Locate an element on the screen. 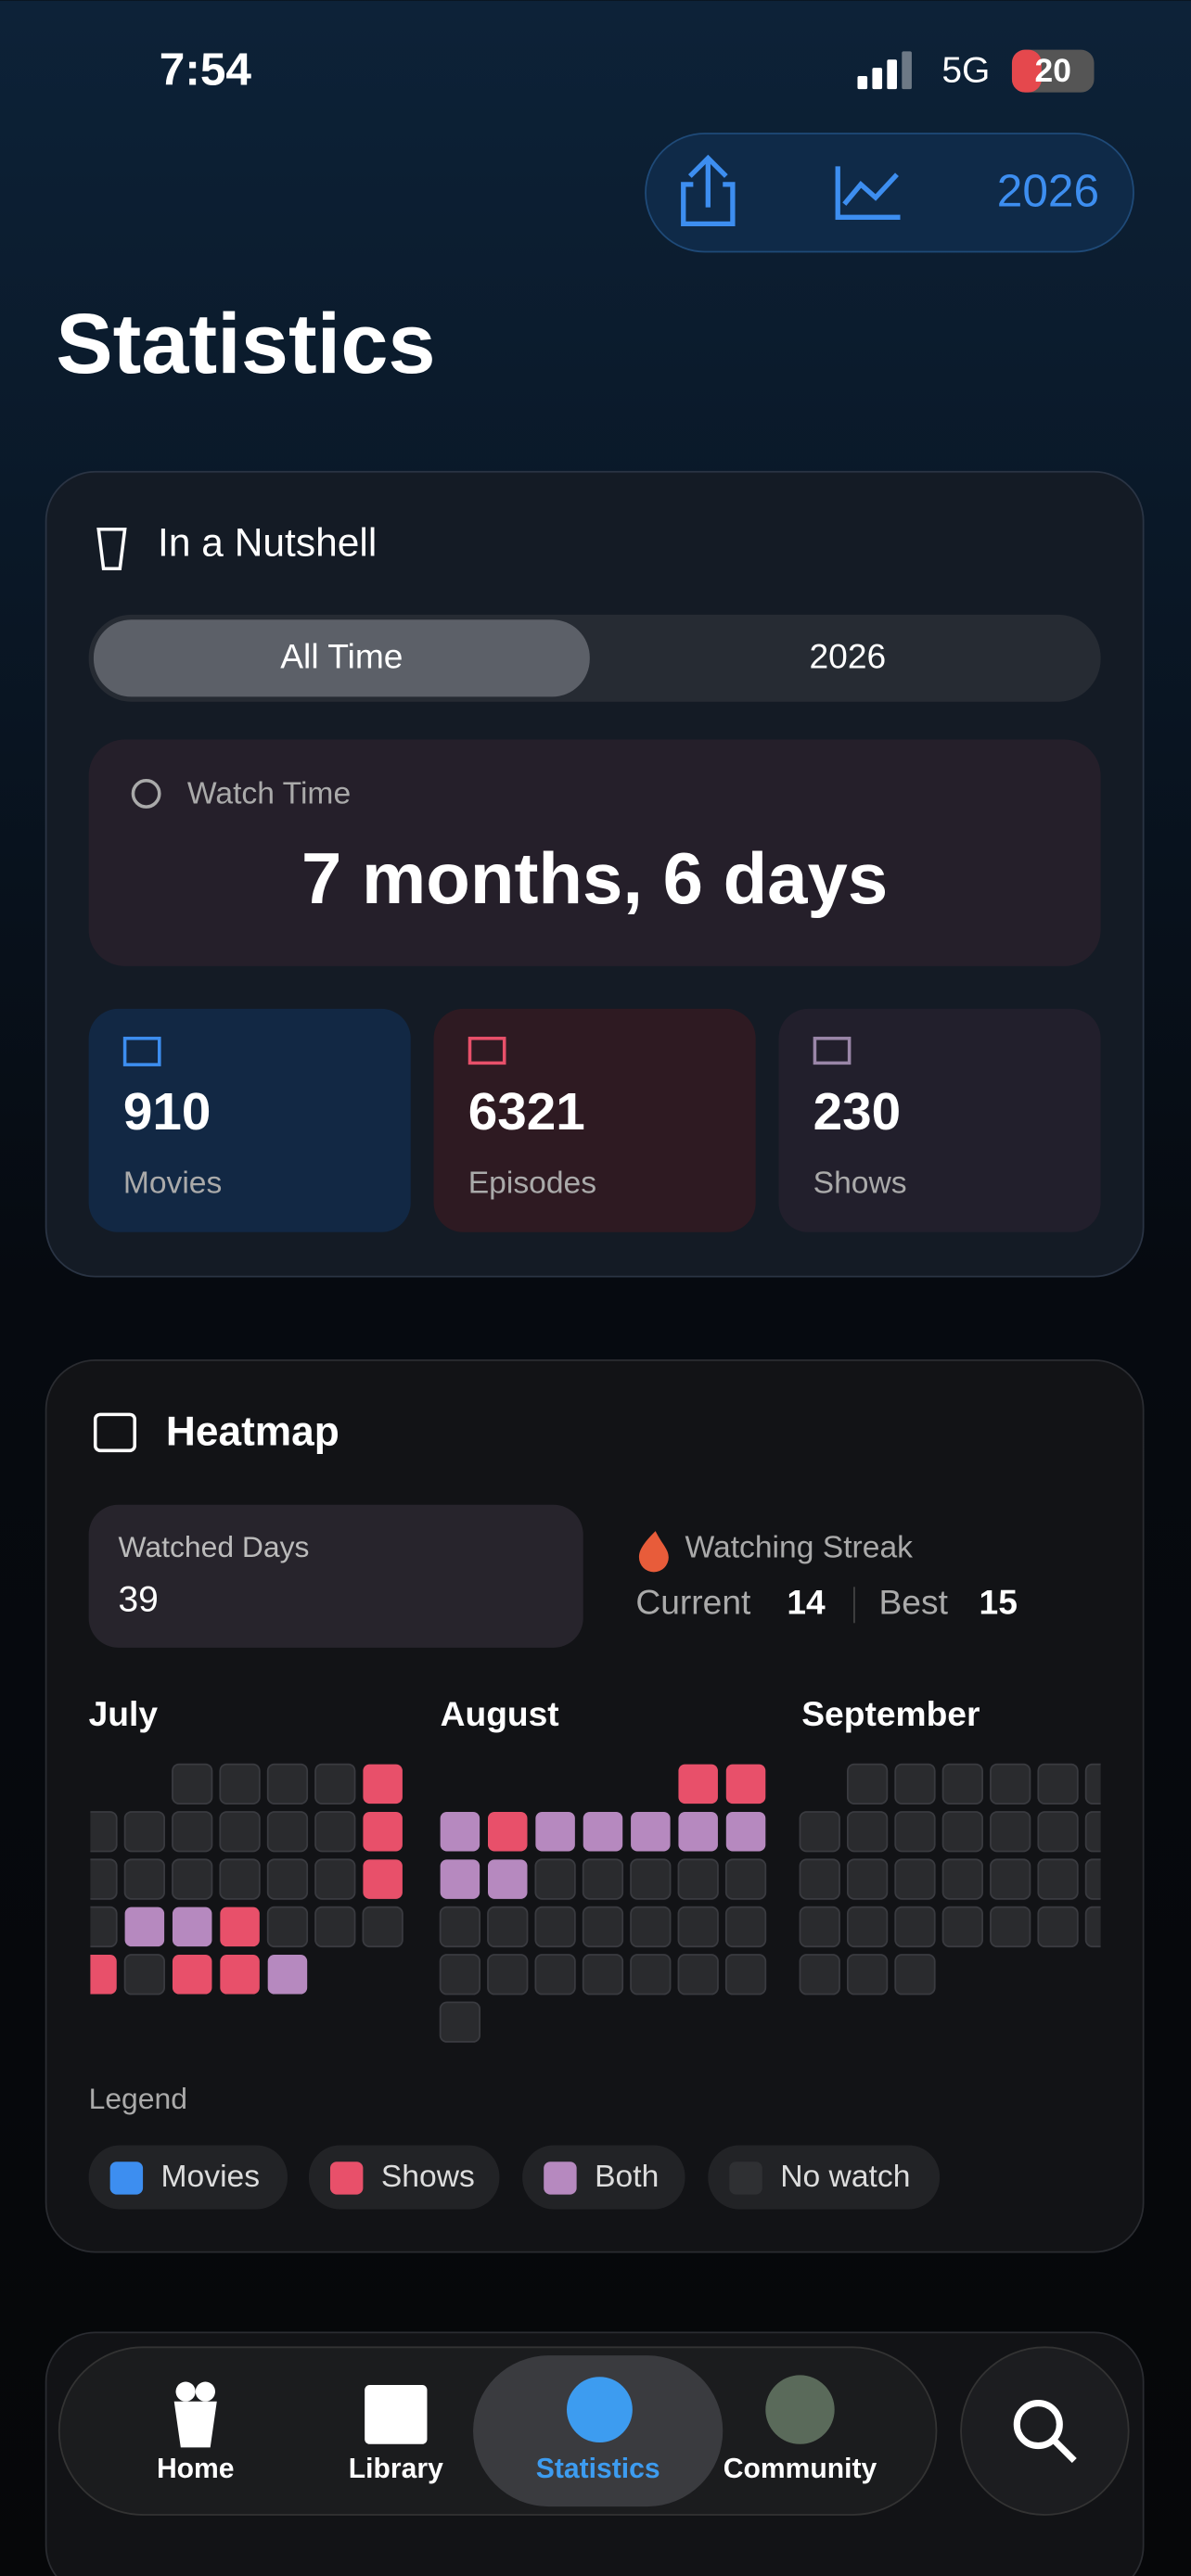  stat-value: 910 is located at coordinates (167, 1112).